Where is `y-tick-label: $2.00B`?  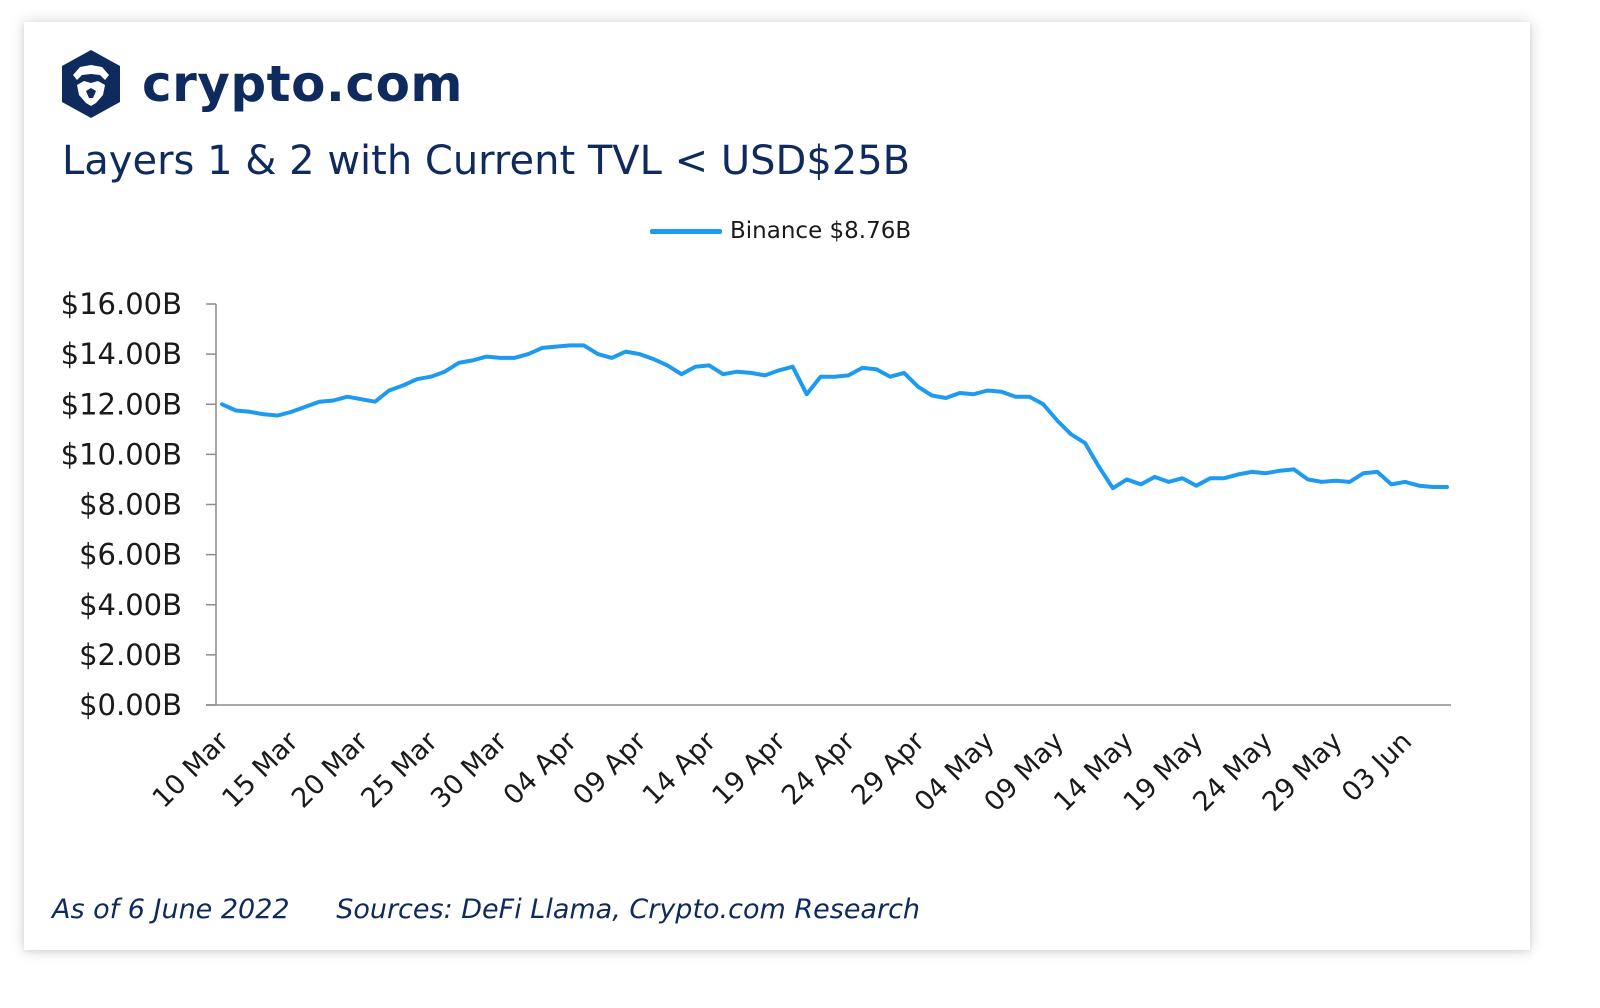
y-tick-label: $2.00B is located at coordinates (130, 655).